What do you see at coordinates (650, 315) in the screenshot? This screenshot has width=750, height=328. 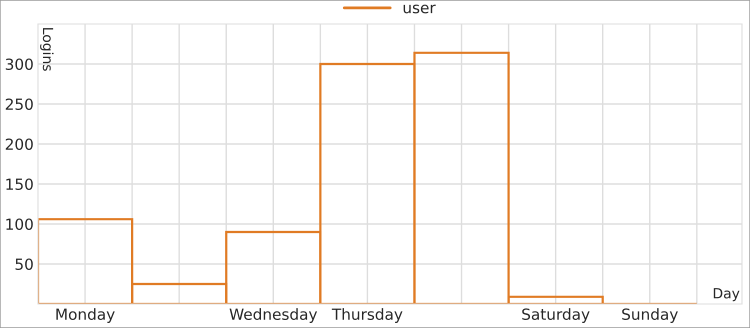 I see `x-tick-label: Sunday` at bounding box center [650, 315].